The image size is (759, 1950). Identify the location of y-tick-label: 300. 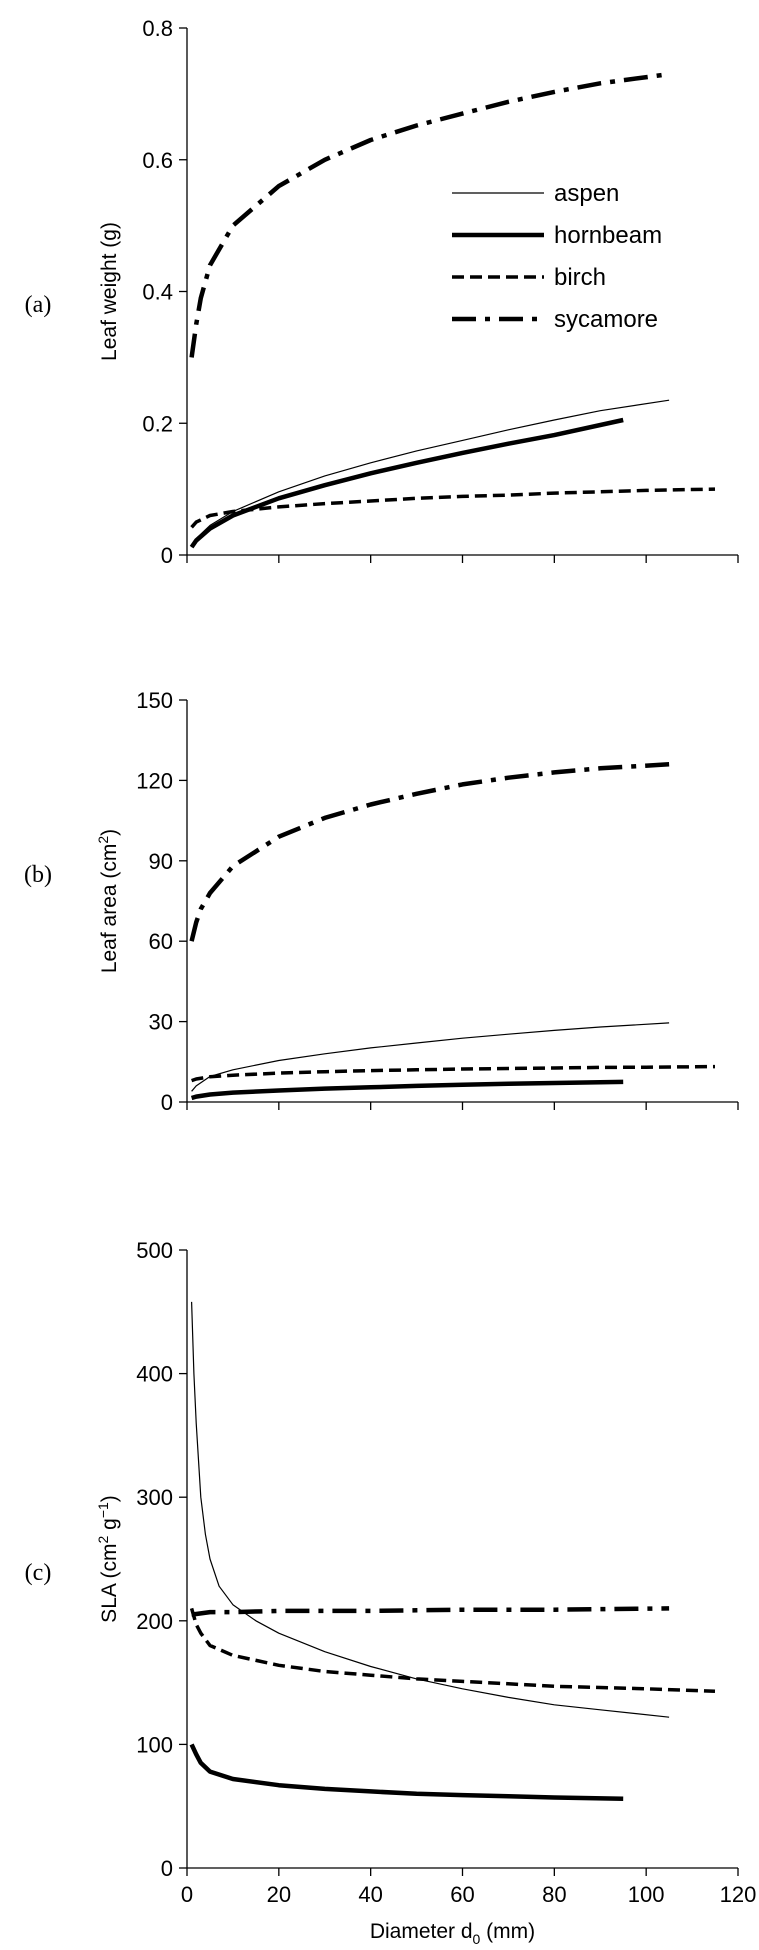
(154, 1497).